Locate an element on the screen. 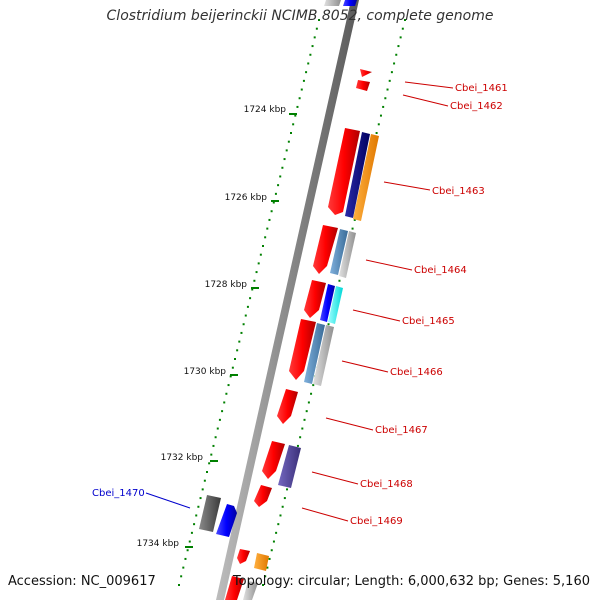 Image resolution: width=600 pixels, height=600 pixels. cog-bar-1464-steel is located at coordinates (339, 252).